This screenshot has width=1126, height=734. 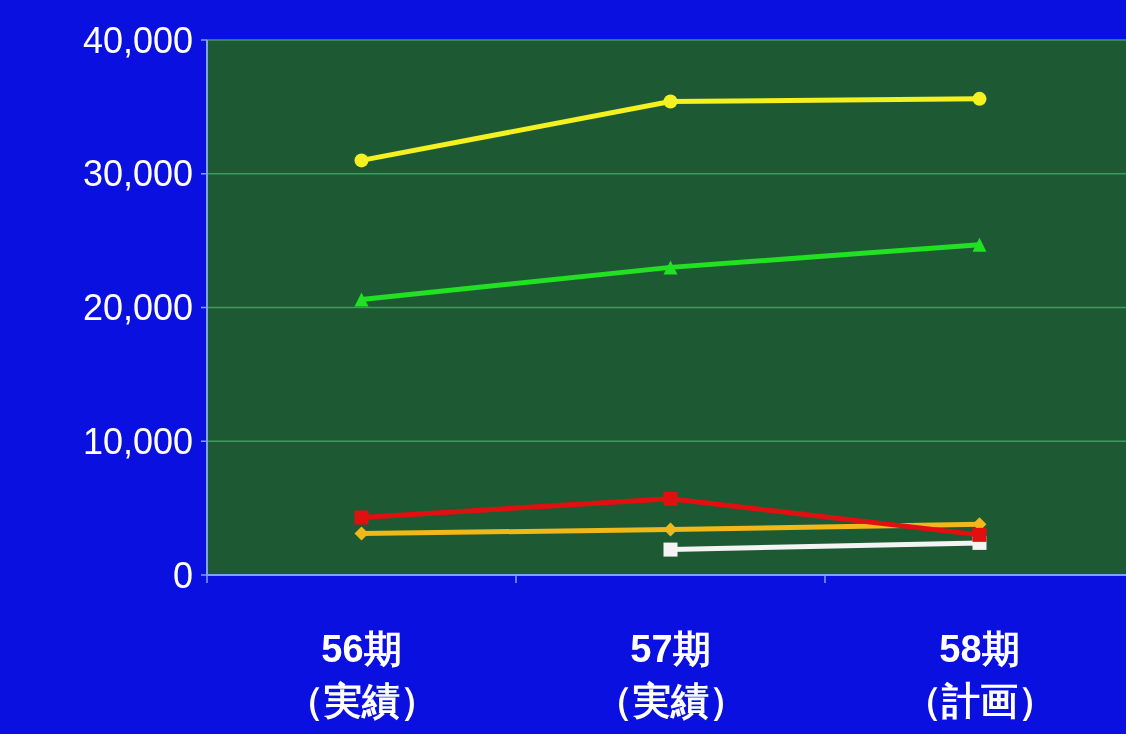 What do you see at coordinates (361, 675) in the screenshot?
I see `x-tick-label: 56期（実績）` at bounding box center [361, 675].